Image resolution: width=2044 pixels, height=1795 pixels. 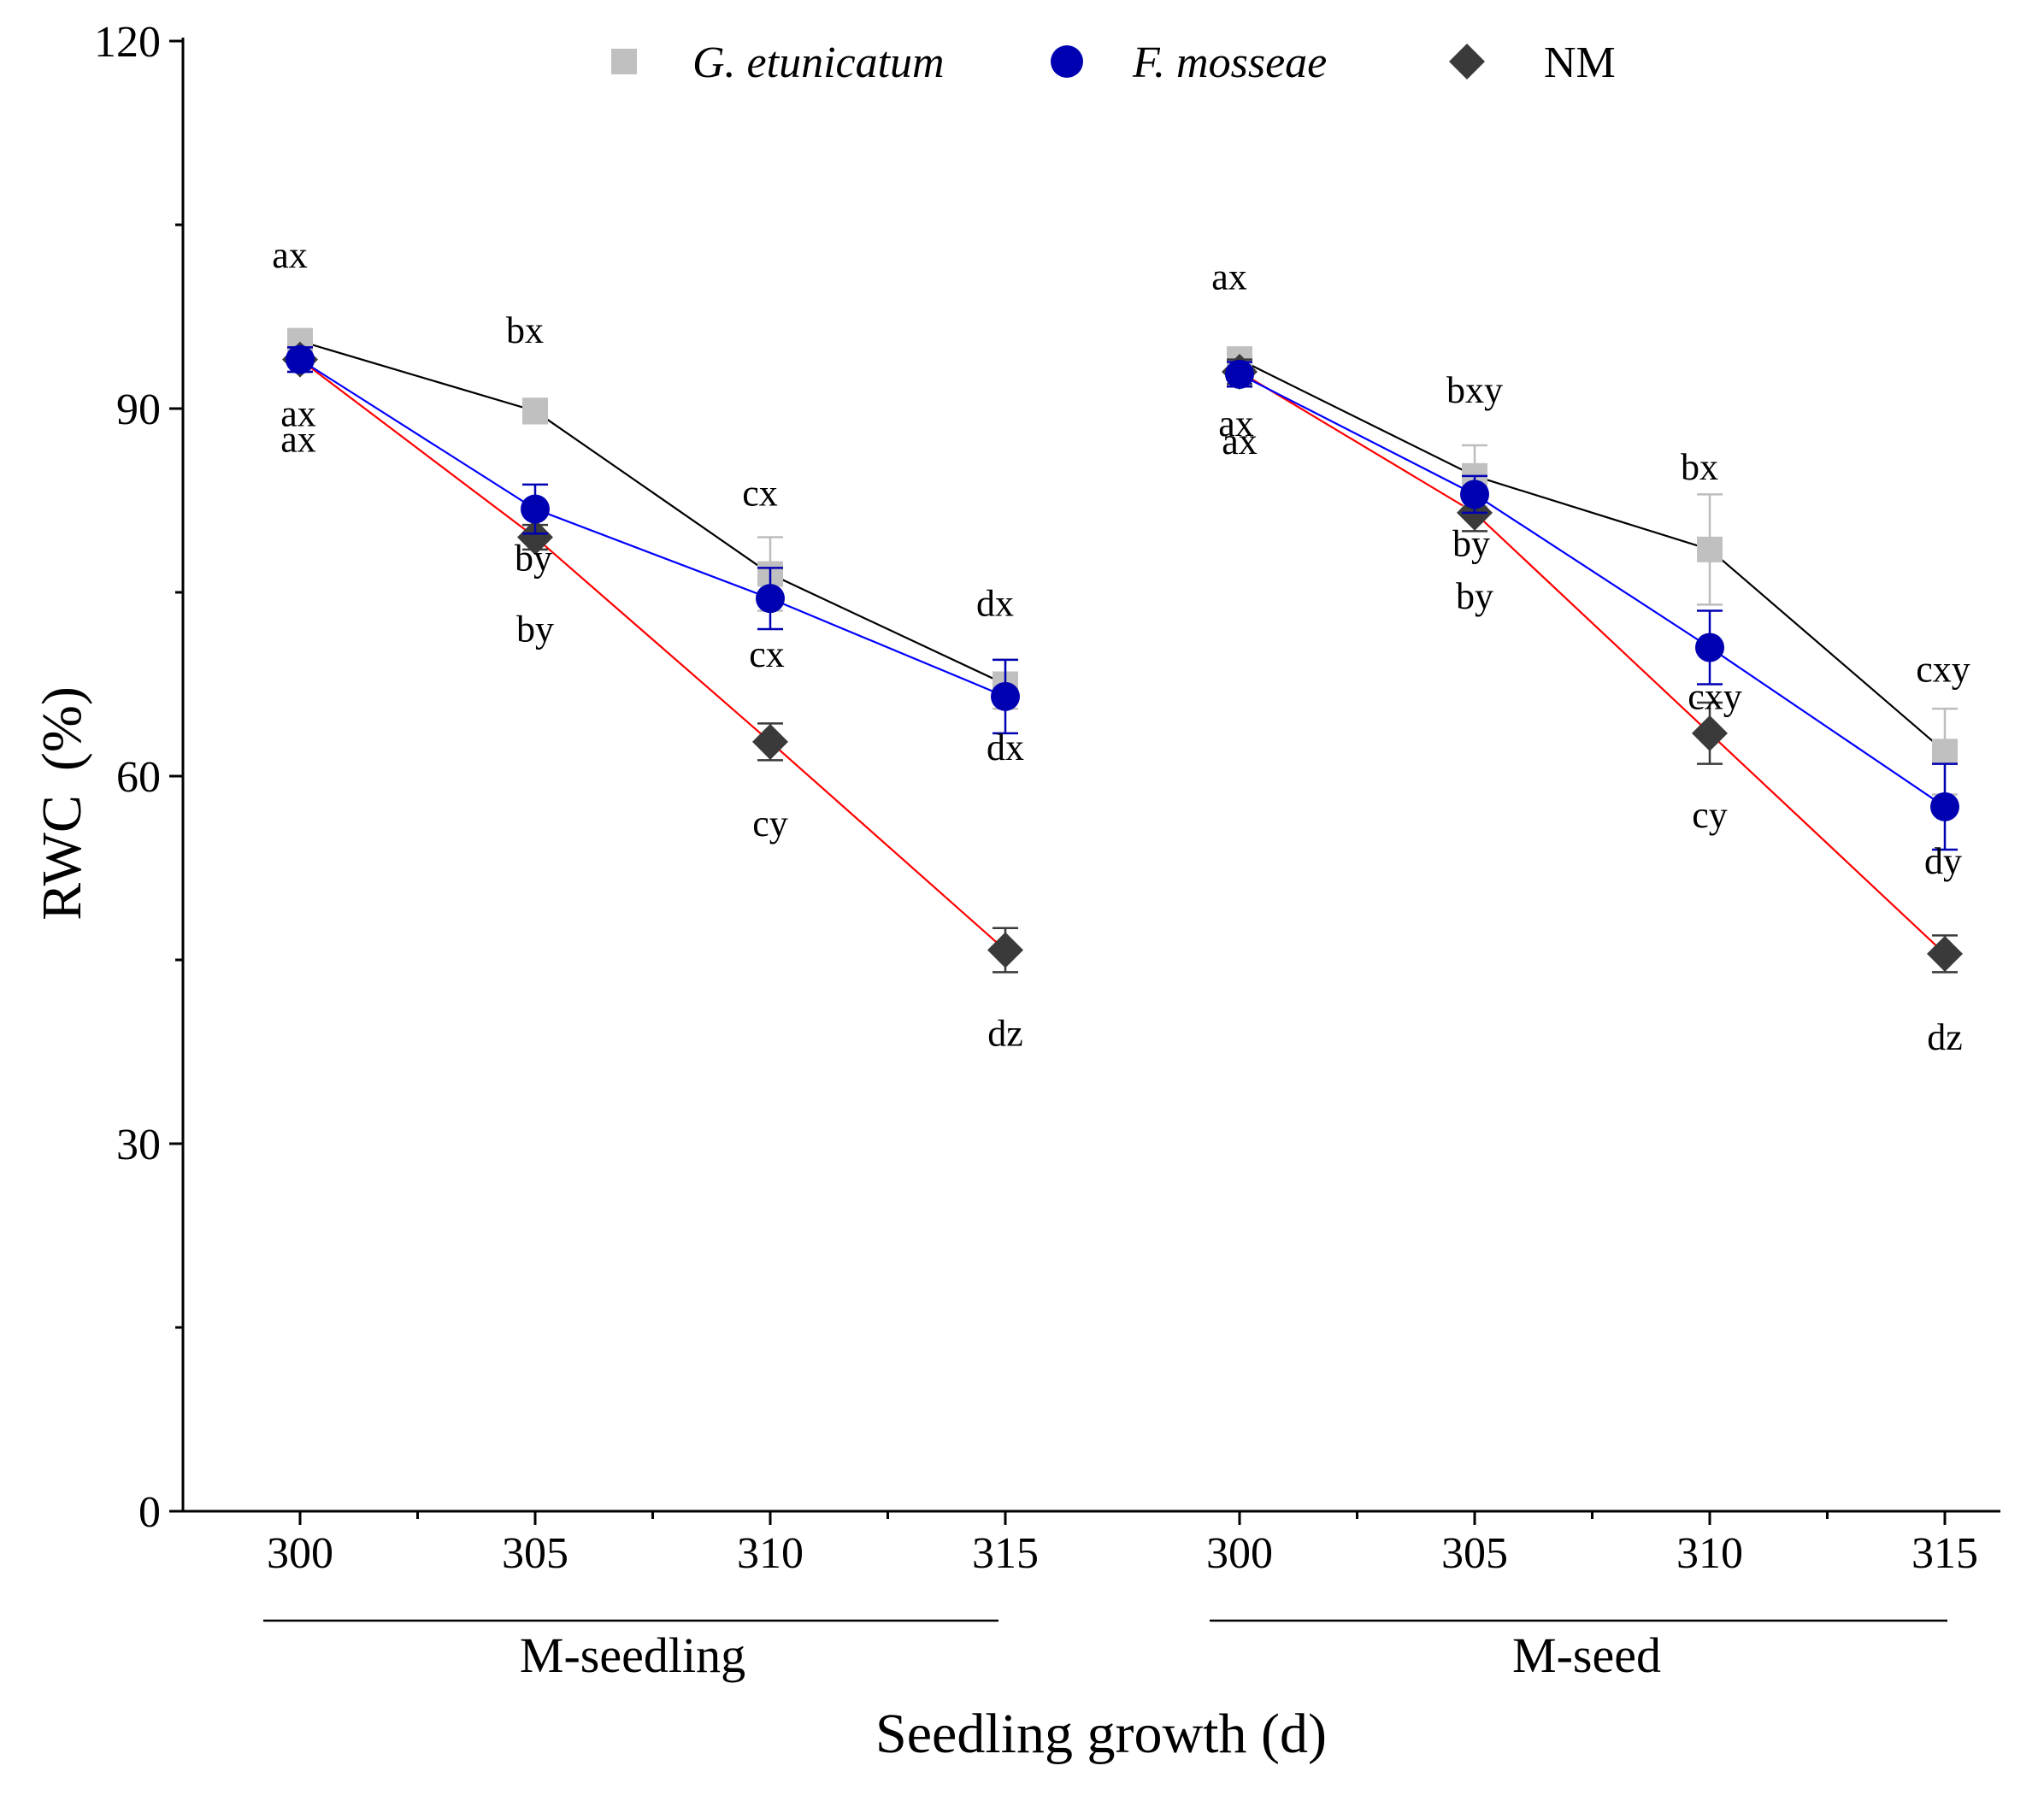 What do you see at coordinates (1580, 63) in the screenshot?
I see `legend-label: NM` at bounding box center [1580, 63].